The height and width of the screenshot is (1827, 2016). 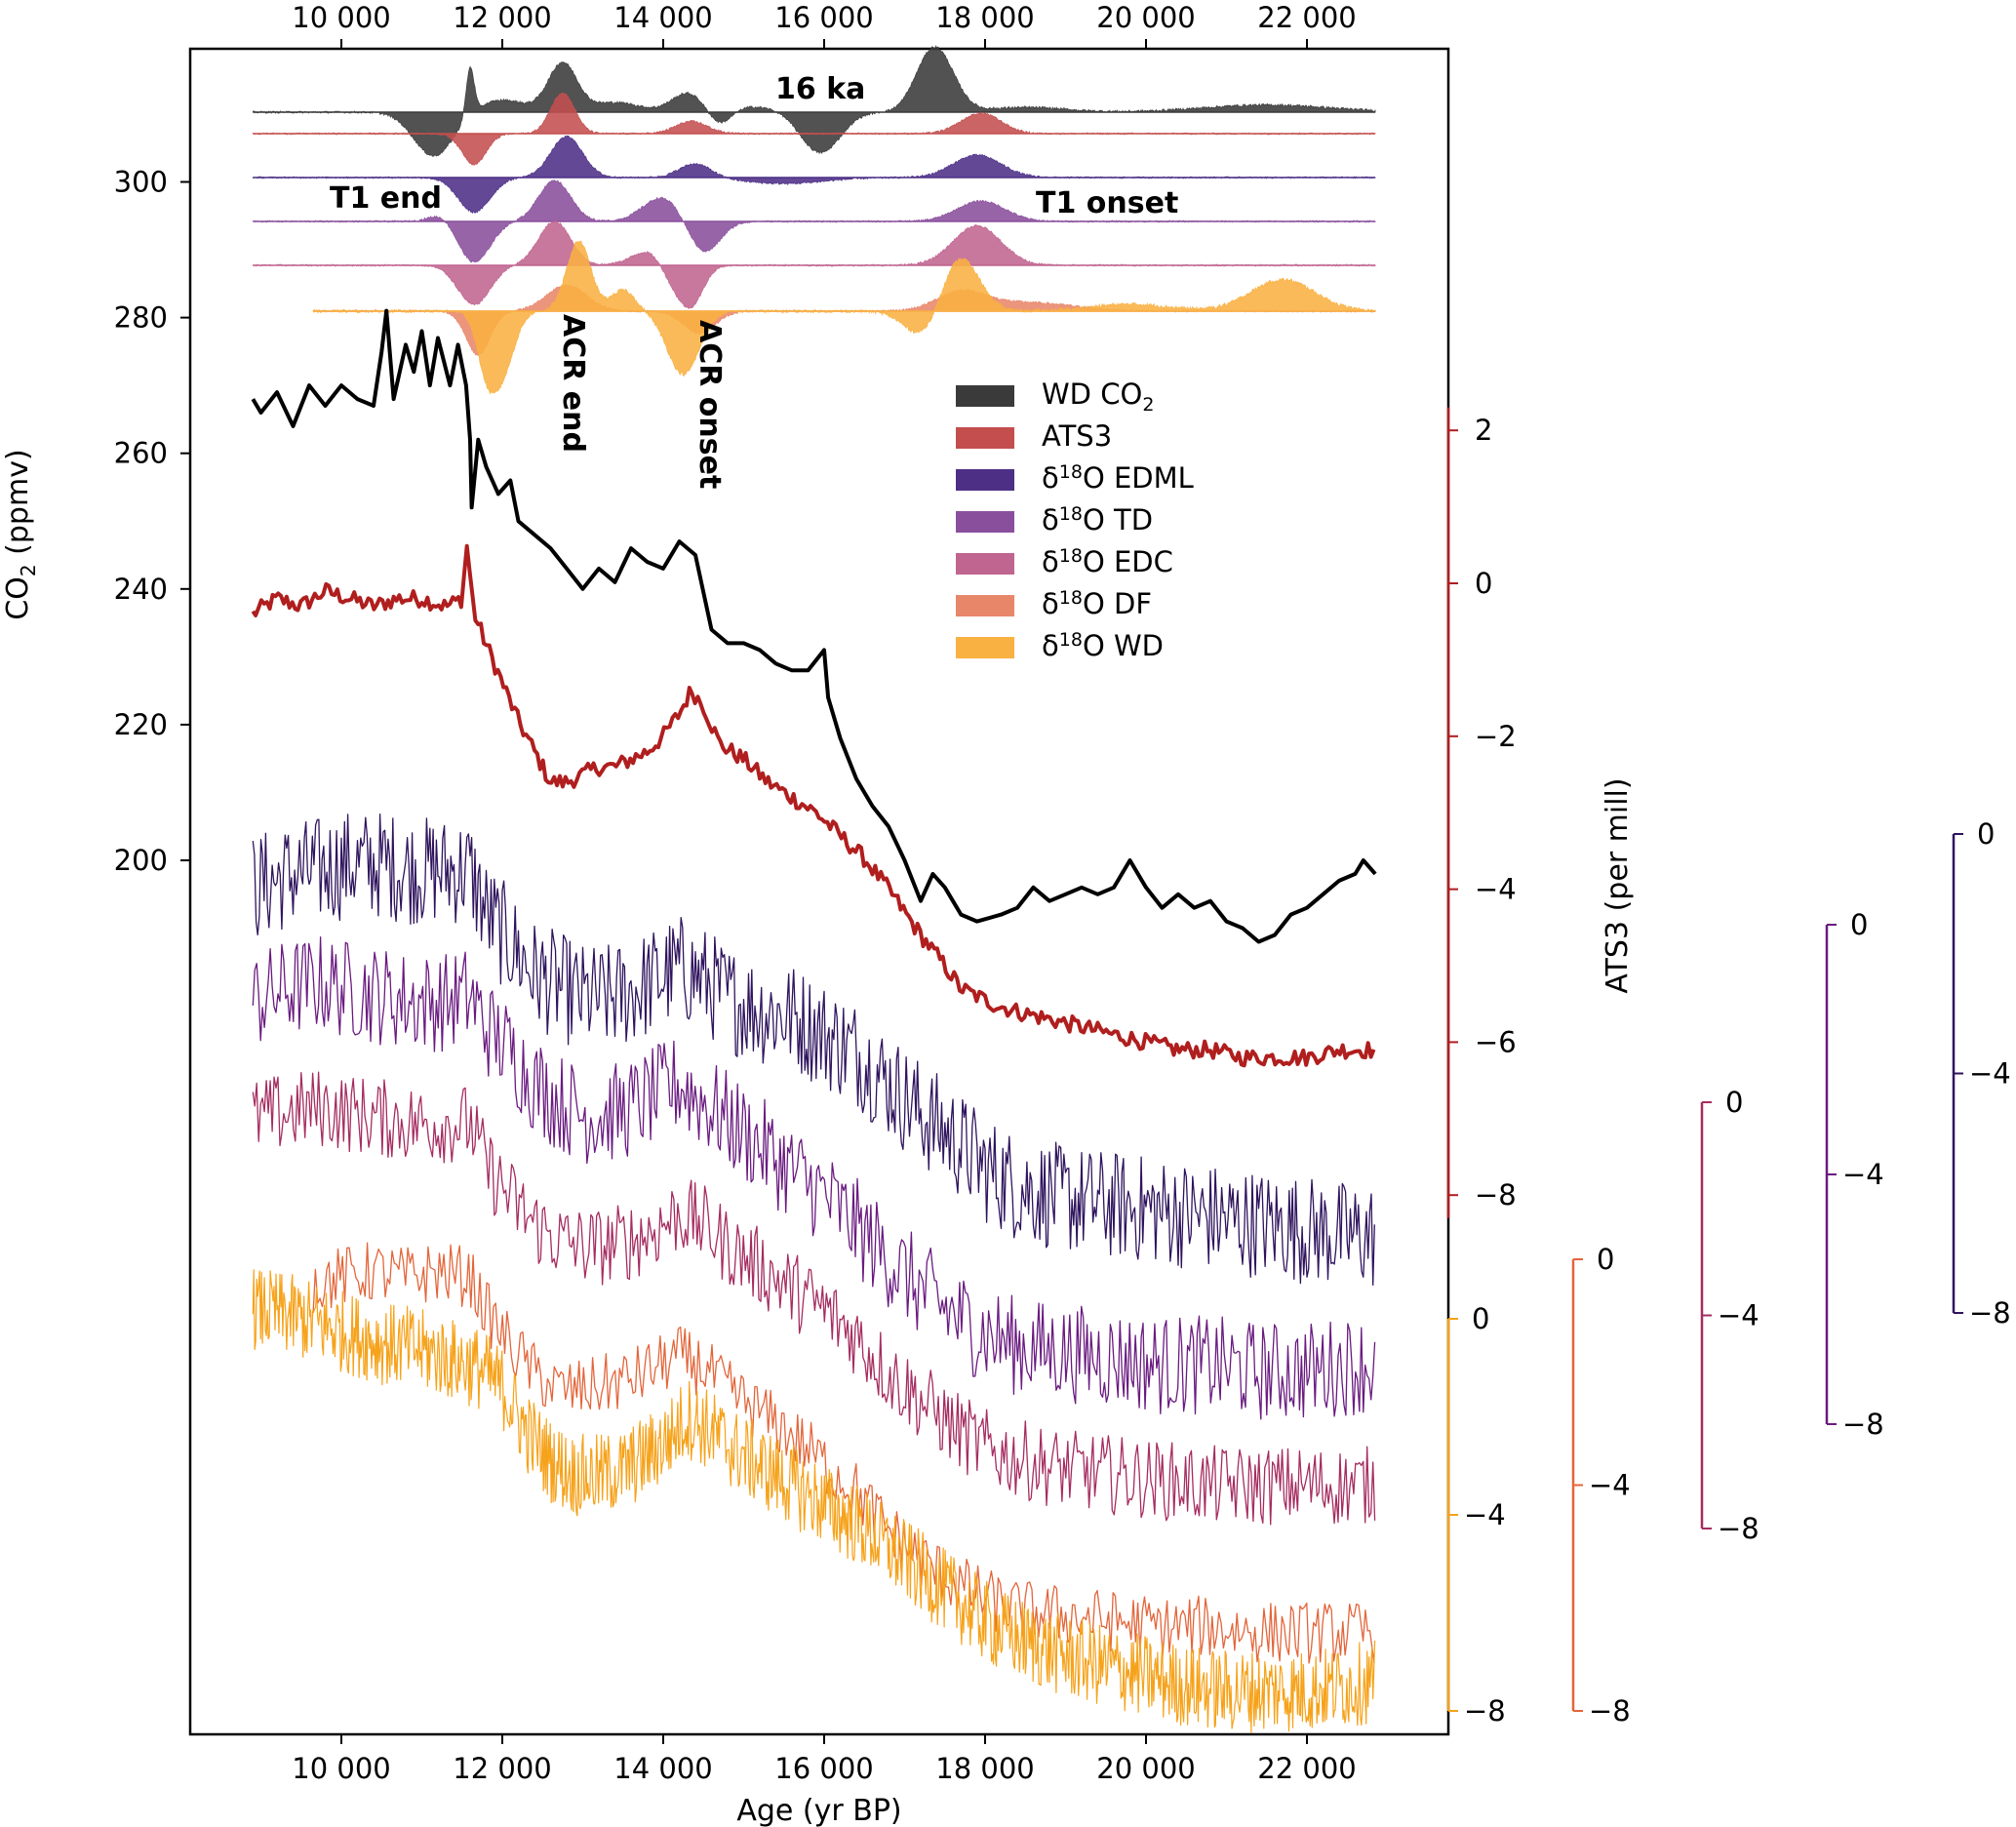 I want to click on series-18o-edml, so click(x=813, y=1050).